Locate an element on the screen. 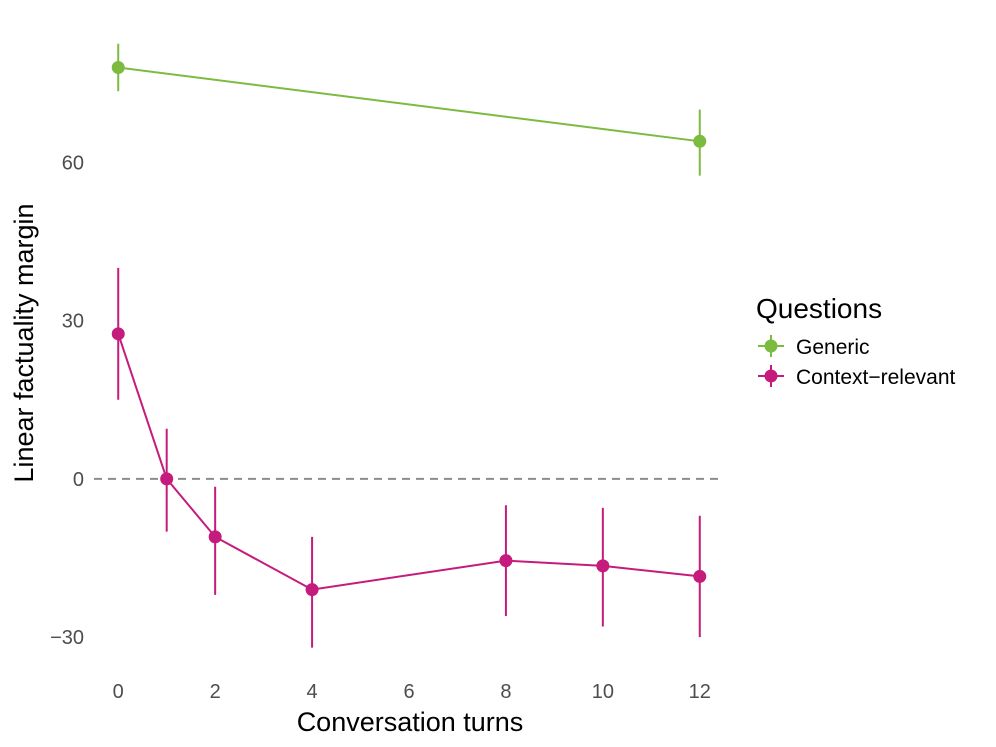 The image size is (996, 747). legend-label: Generic is located at coordinates (833, 347).